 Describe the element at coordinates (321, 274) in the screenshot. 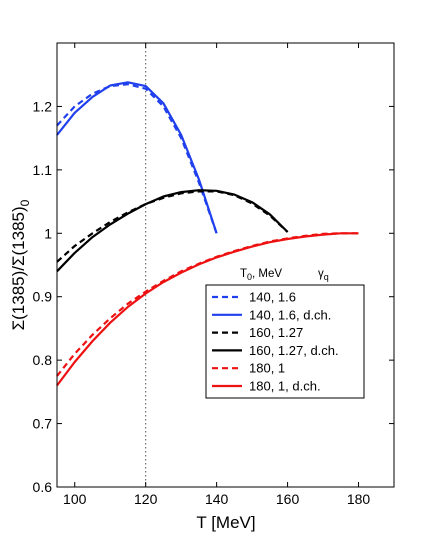

I see `legend-title-gamma-symbol: γ` at that location.